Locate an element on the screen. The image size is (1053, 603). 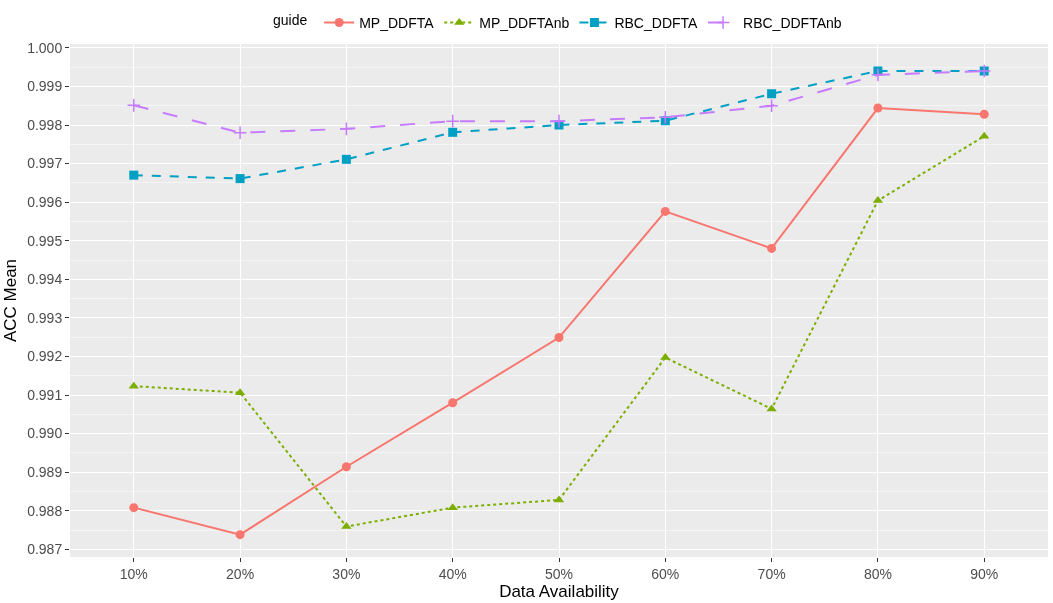
y-tick-label: 0.988 is located at coordinates (45, 510).